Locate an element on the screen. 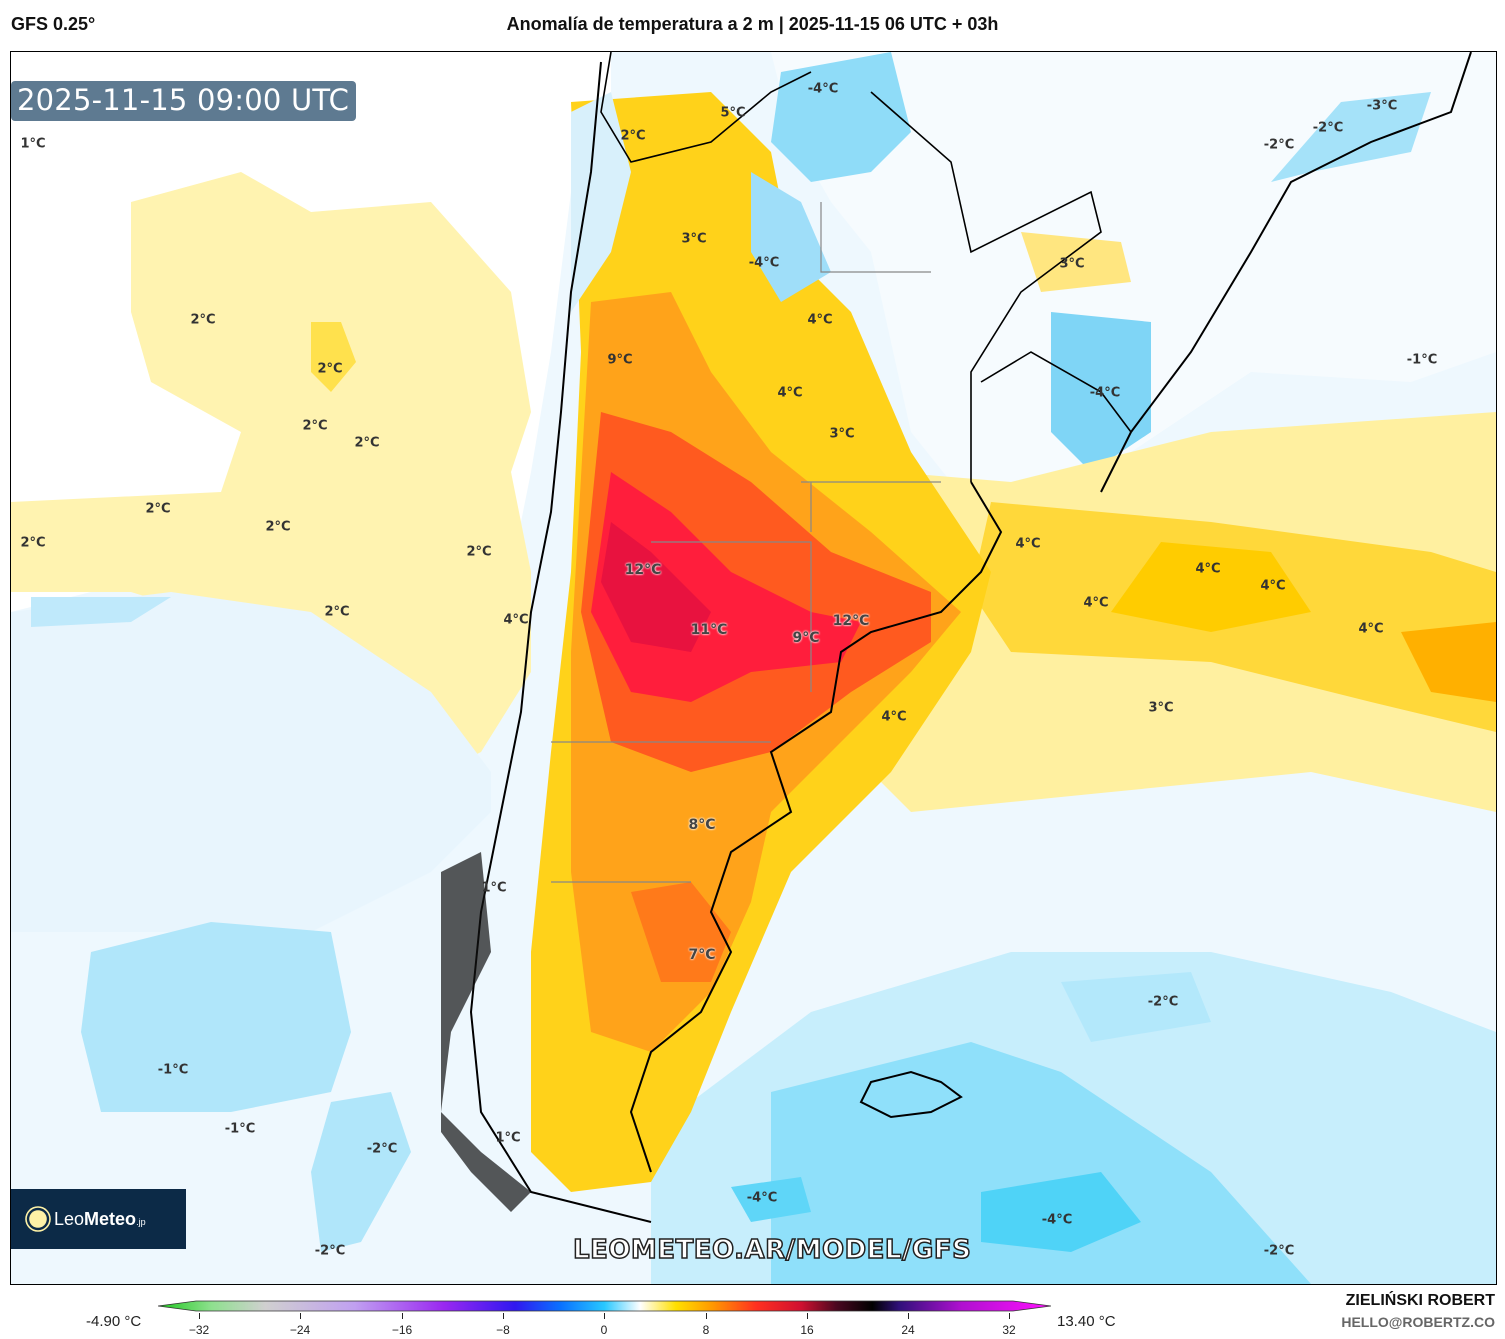 Image resolution: width=1505 pixels, height=1339 pixels. sun-icon is located at coordinates (38, 1219).